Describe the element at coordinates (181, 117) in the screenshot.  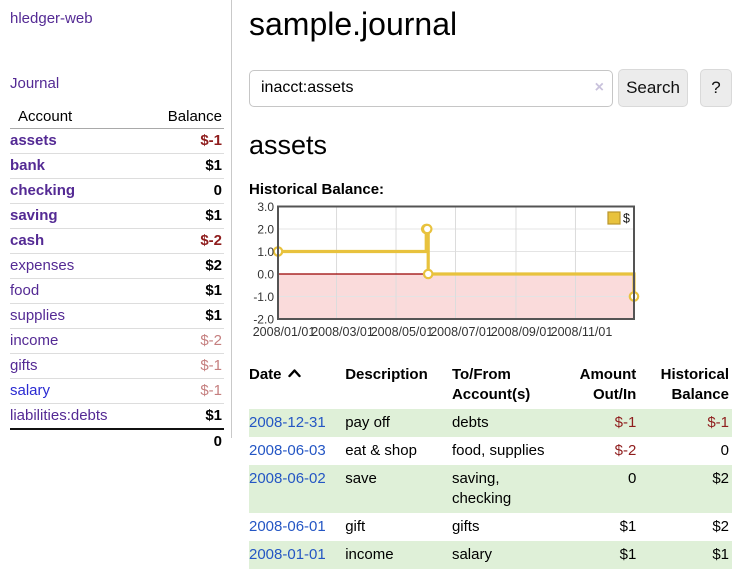
I see `accounts-header-balance: Balance` at that location.